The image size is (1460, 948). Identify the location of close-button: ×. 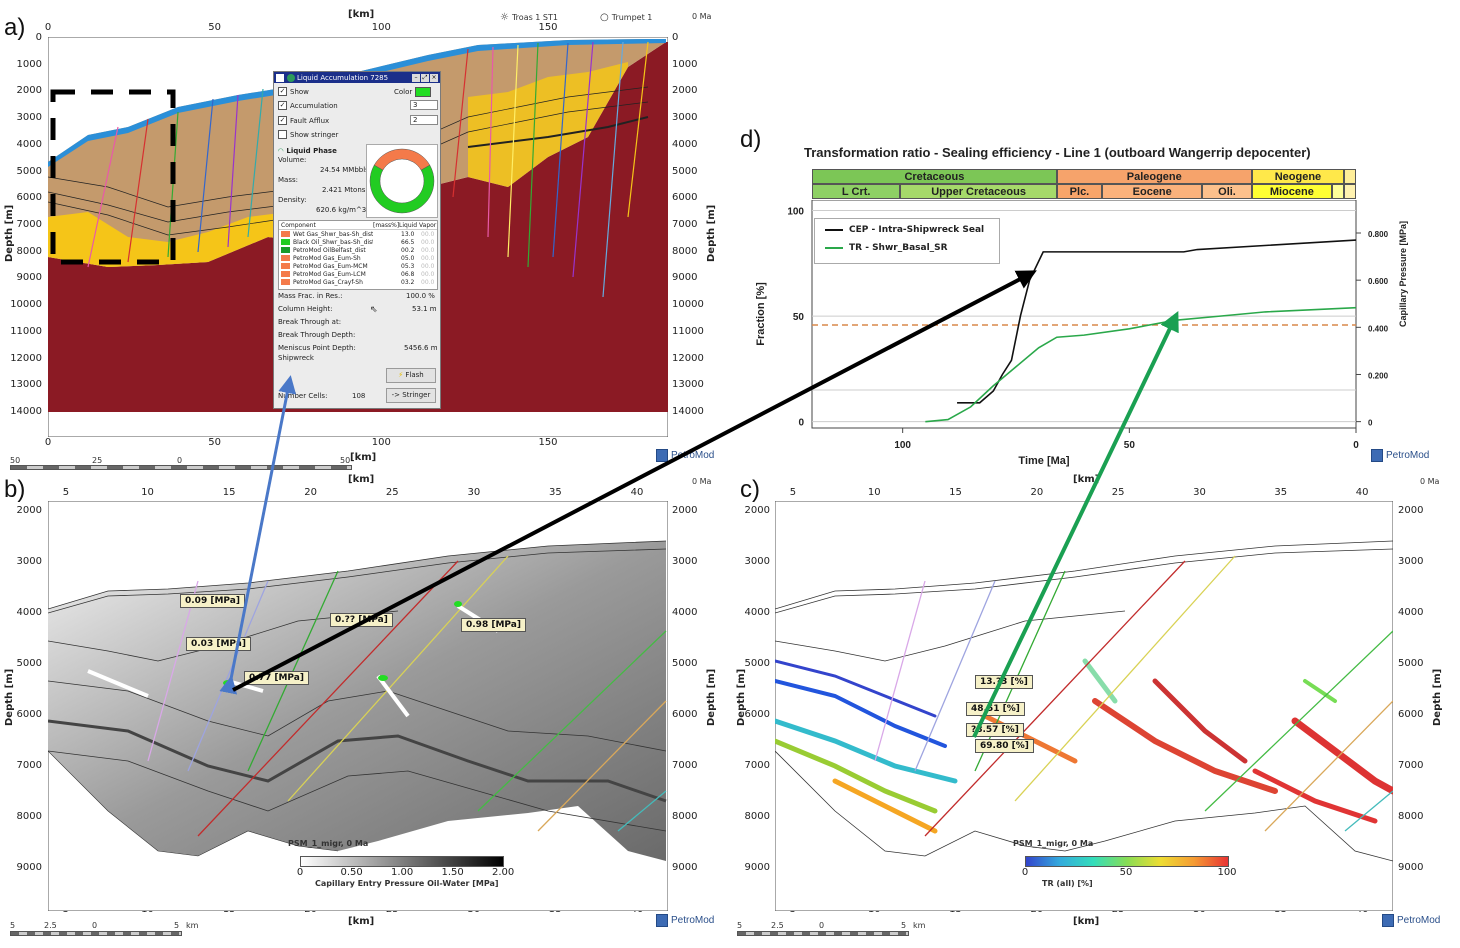
(434, 77).